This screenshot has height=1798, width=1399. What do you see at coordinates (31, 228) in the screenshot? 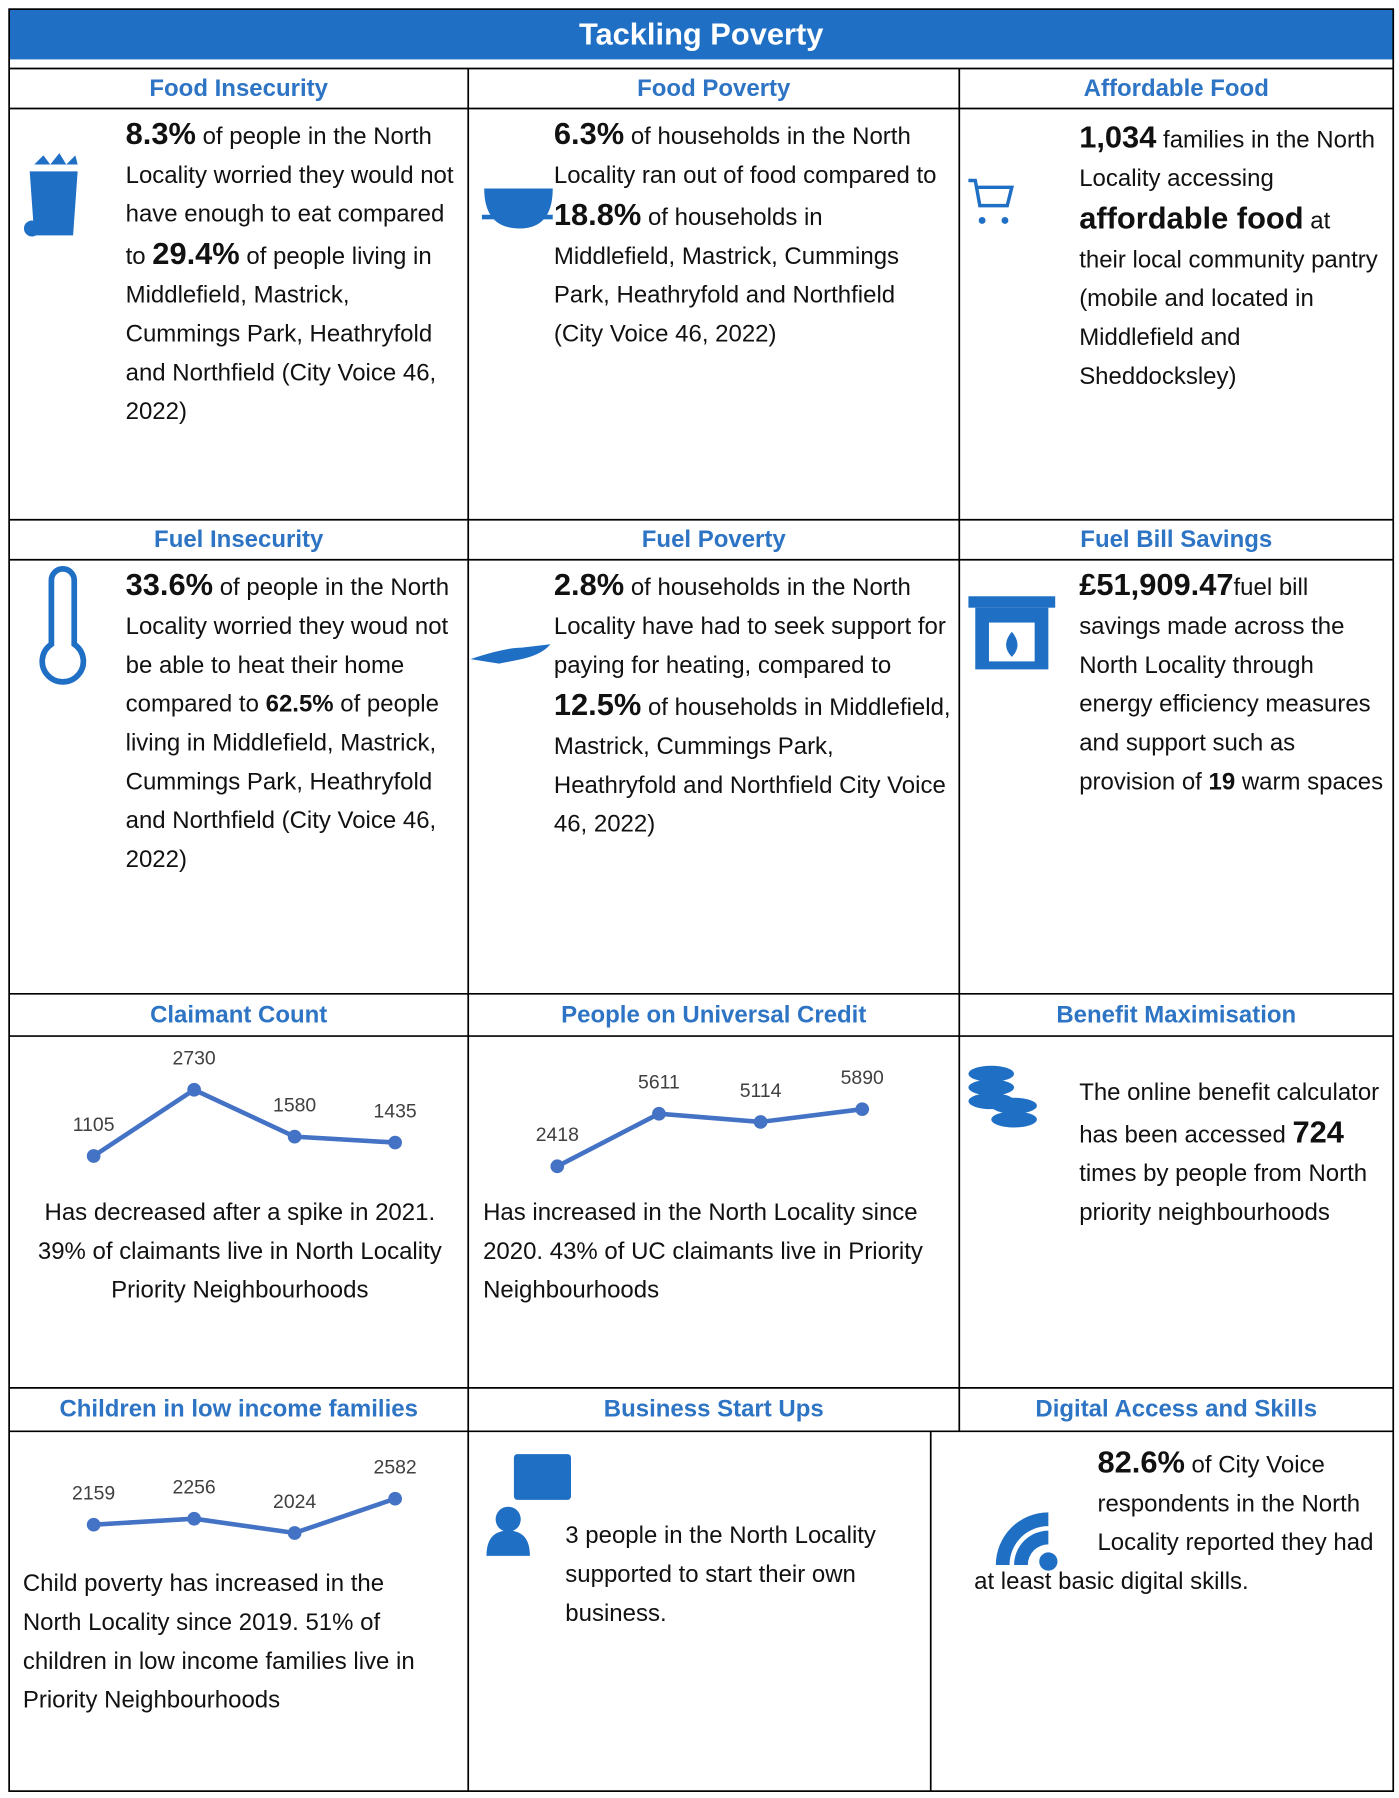
I see `apple-icon` at bounding box center [31, 228].